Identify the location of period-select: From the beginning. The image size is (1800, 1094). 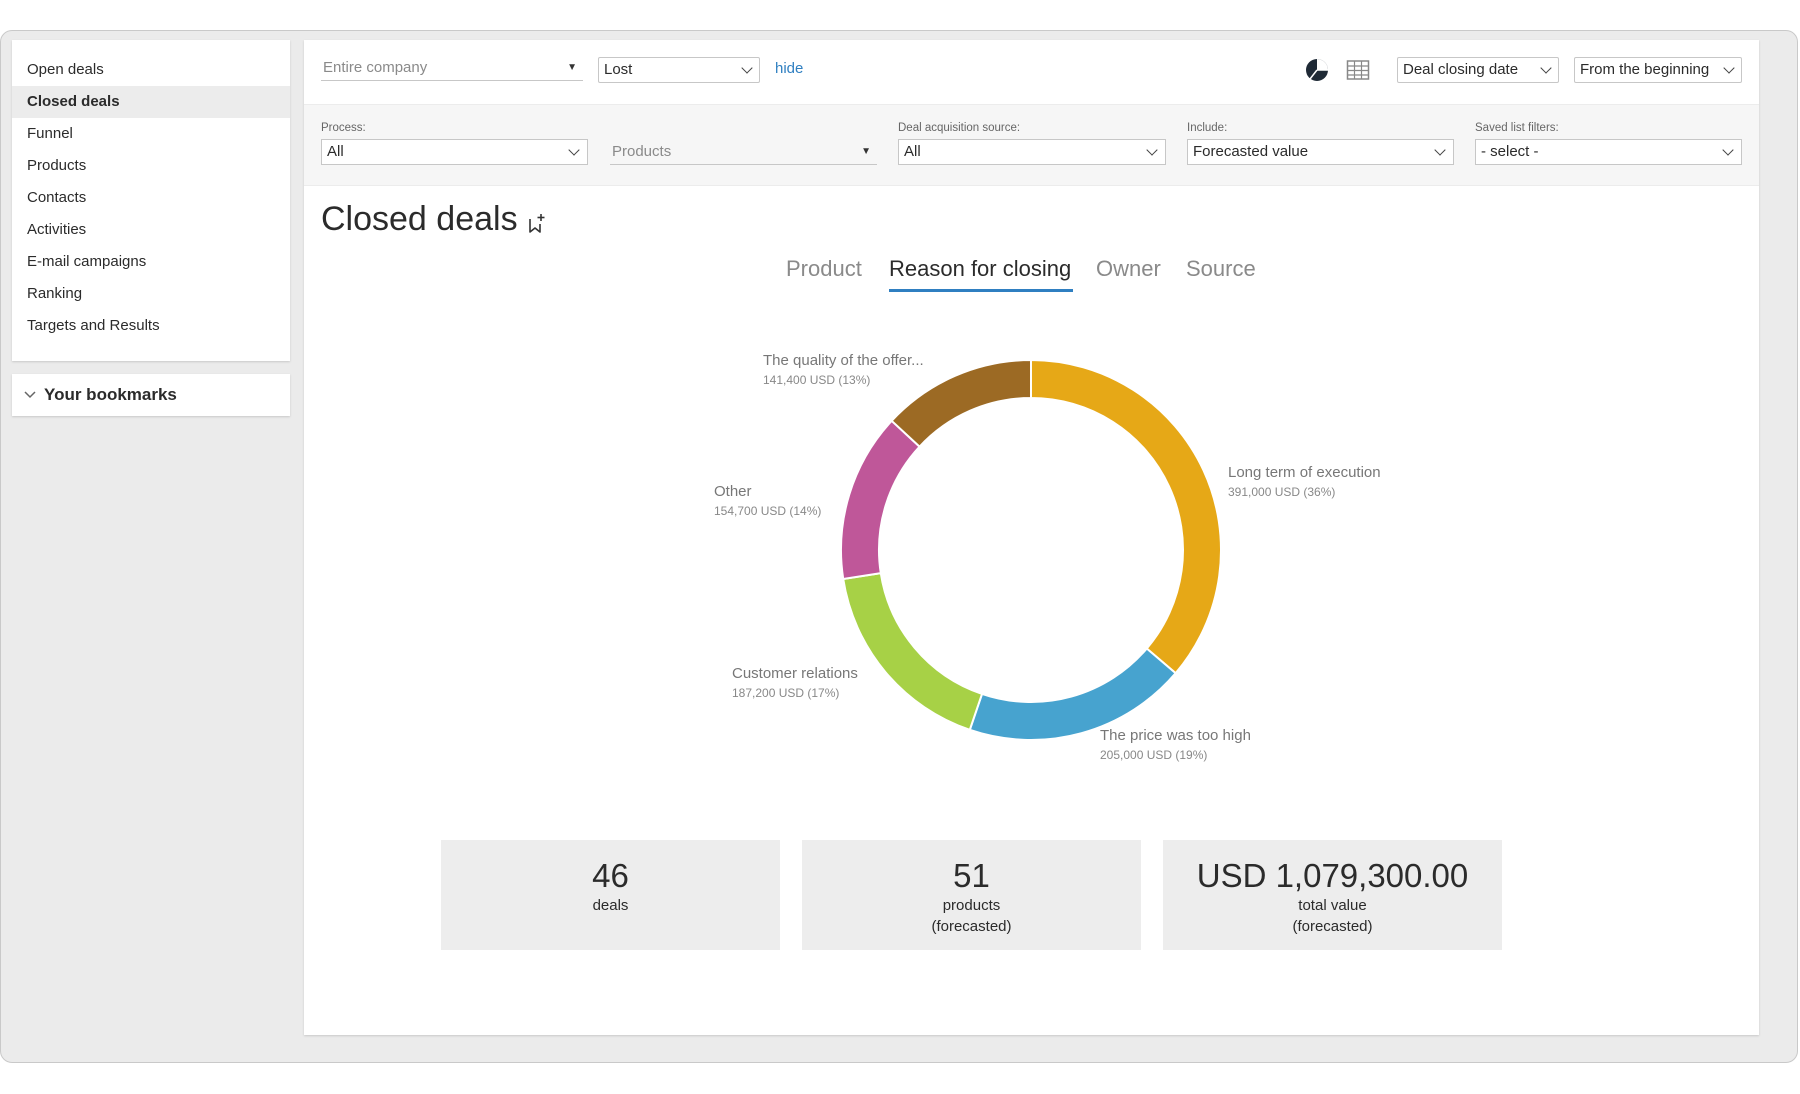
(1658, 70).